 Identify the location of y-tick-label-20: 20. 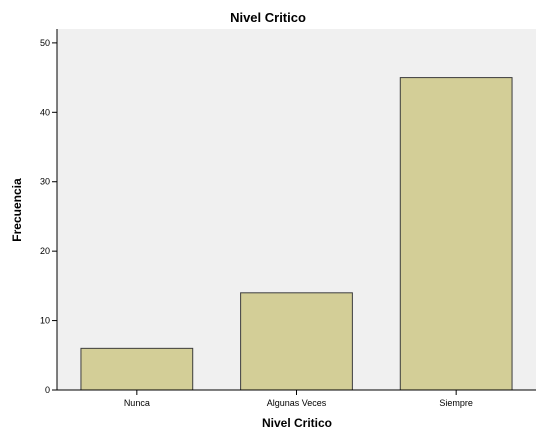
(45, 251).